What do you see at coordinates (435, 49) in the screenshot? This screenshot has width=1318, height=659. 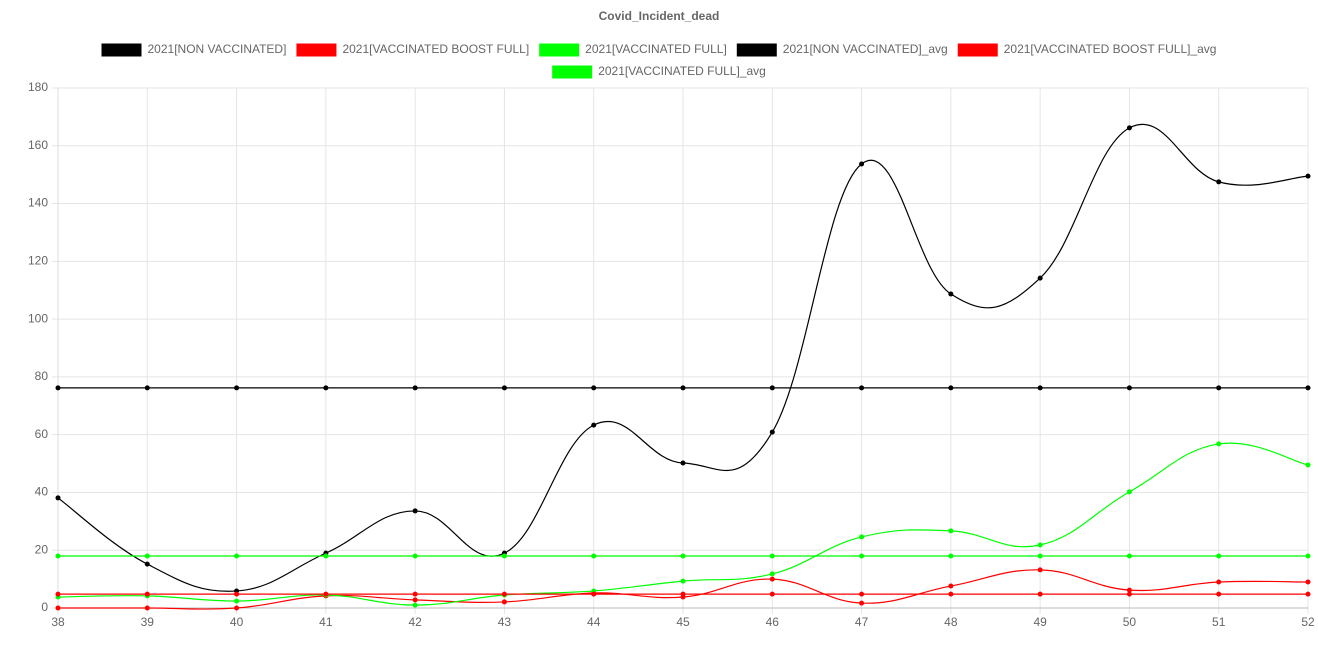 I see `legend-label: 2021[VACCINATED BOOST FULL]` at bounding box center [435, 49].